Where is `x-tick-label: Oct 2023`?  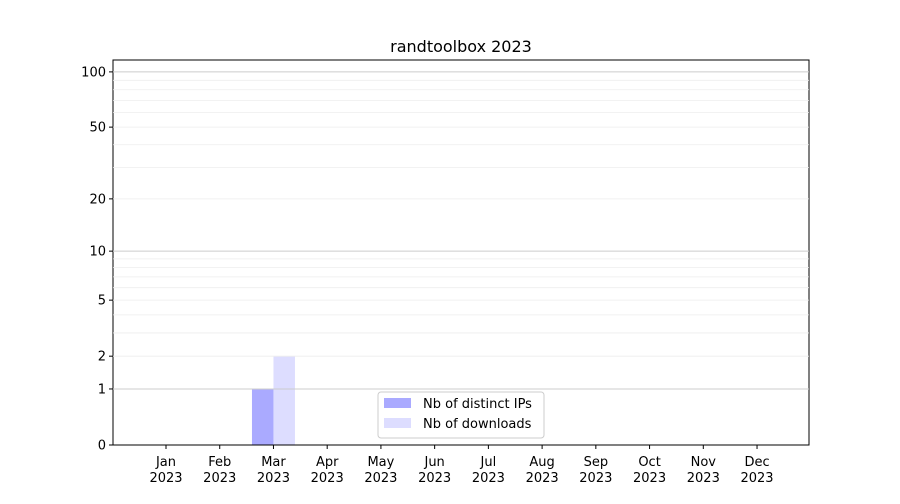
x-tick-label: Oct 2023 is located at coordinates (649, 470).